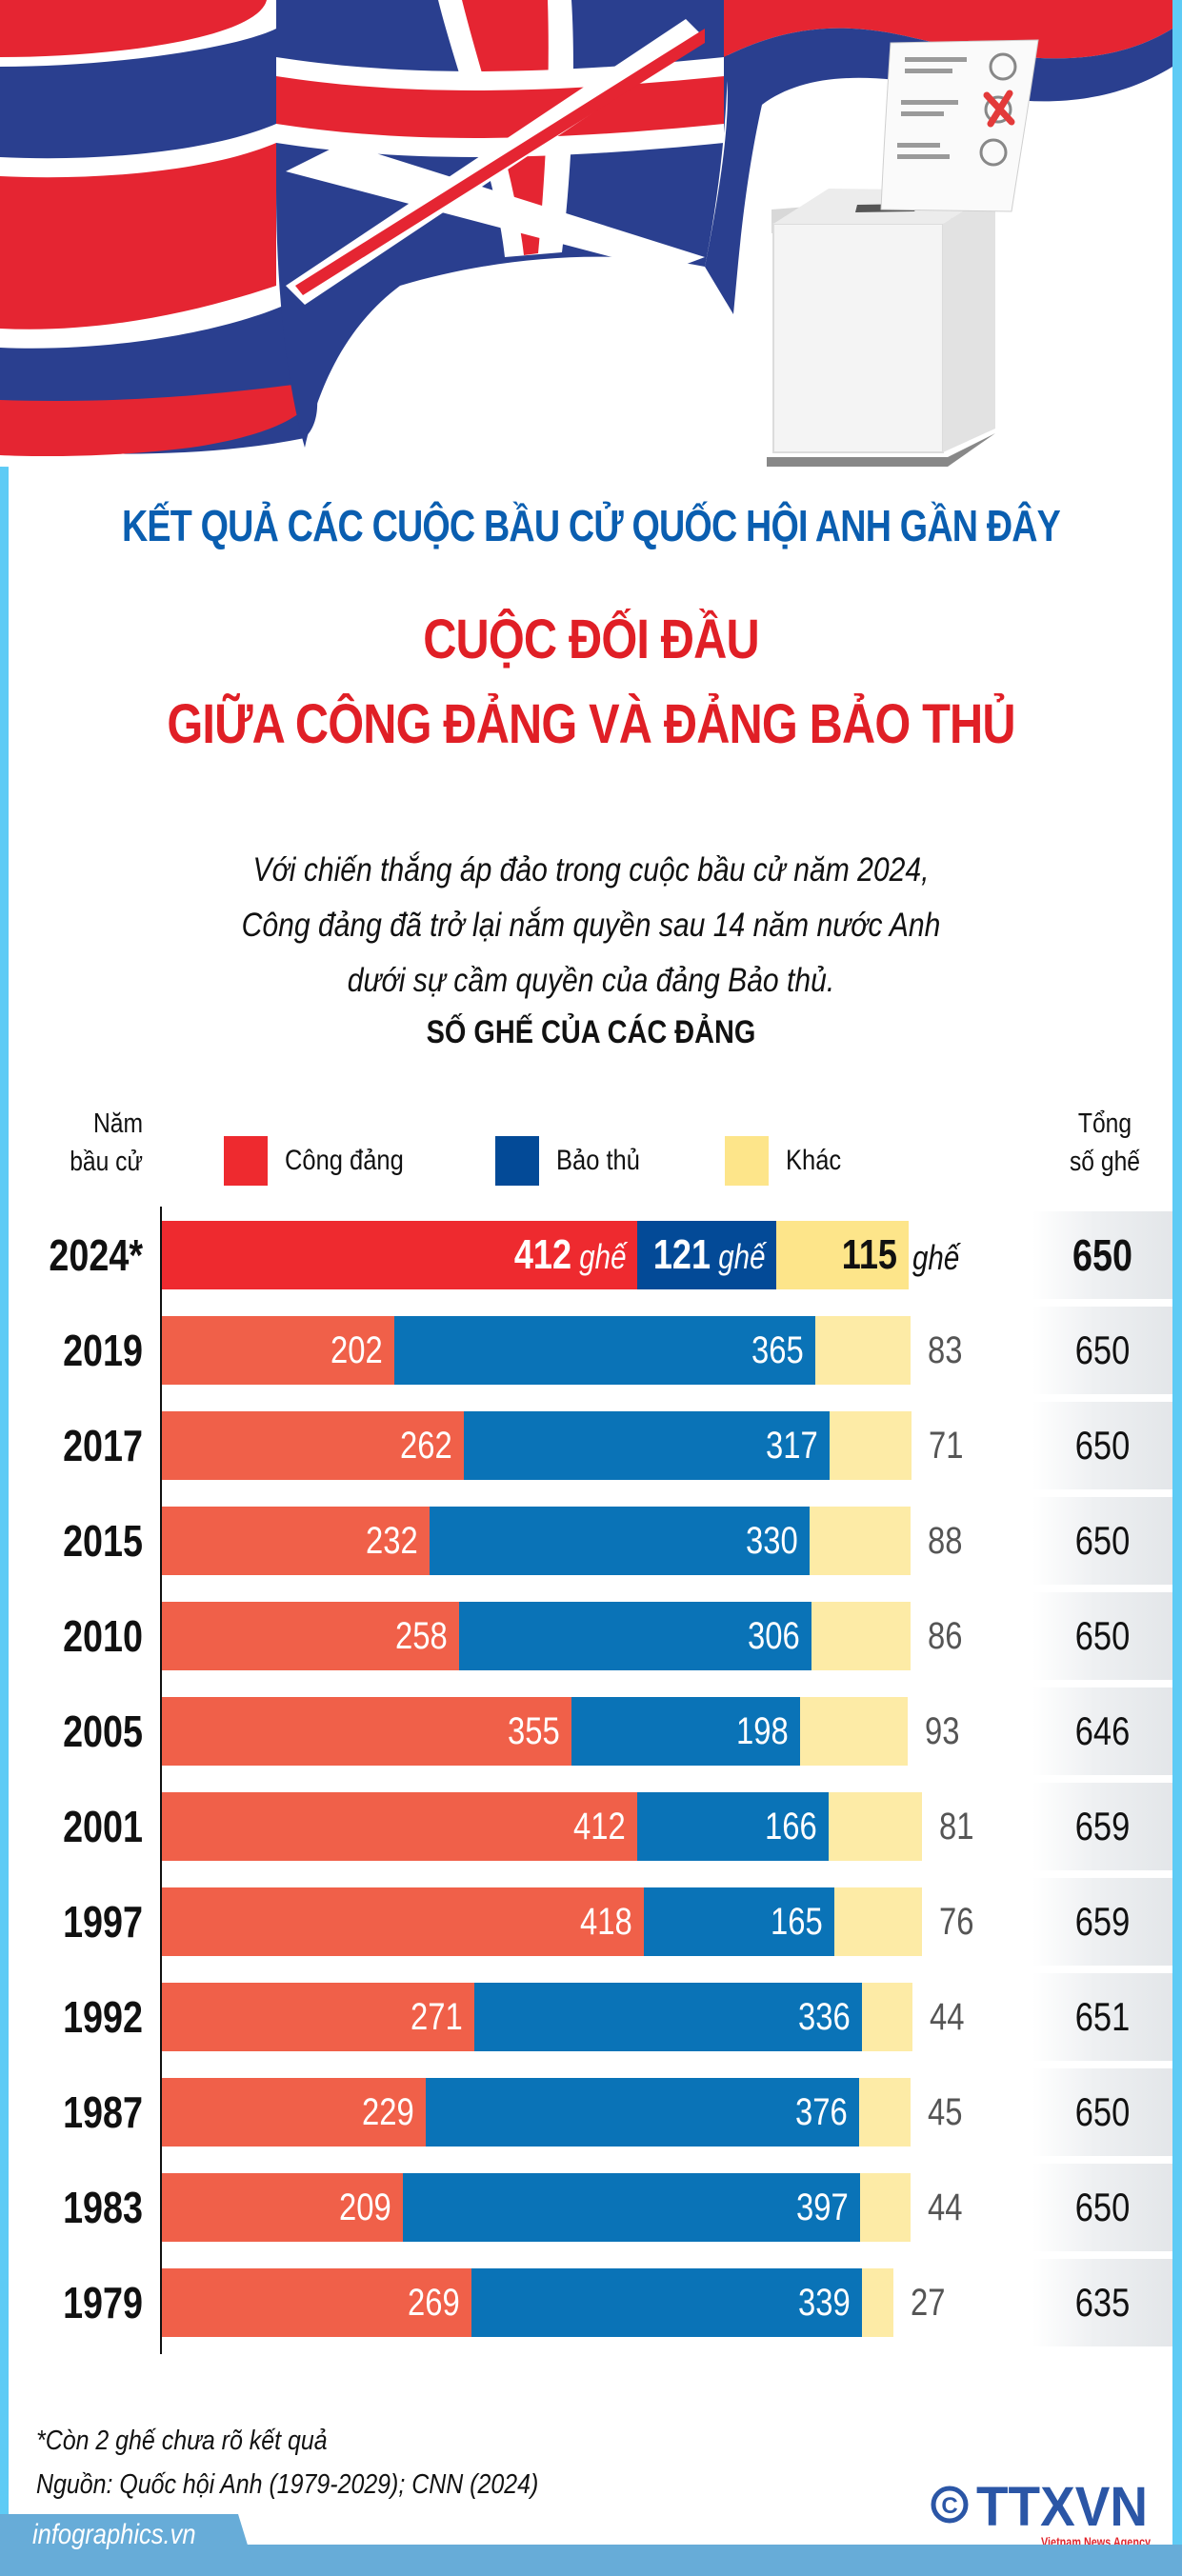  I want to click on bar-segment-labour: 202, so click(278, 1350).